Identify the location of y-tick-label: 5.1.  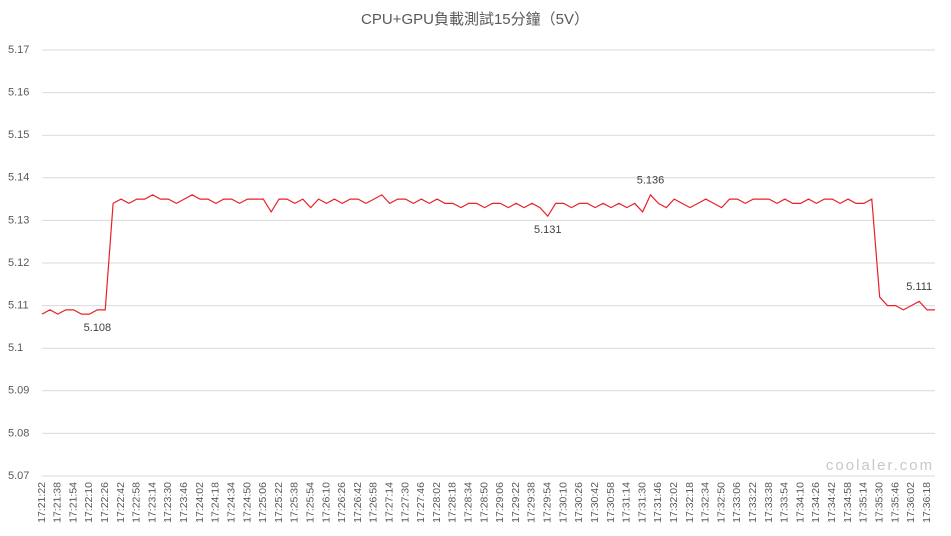
(15, 348).